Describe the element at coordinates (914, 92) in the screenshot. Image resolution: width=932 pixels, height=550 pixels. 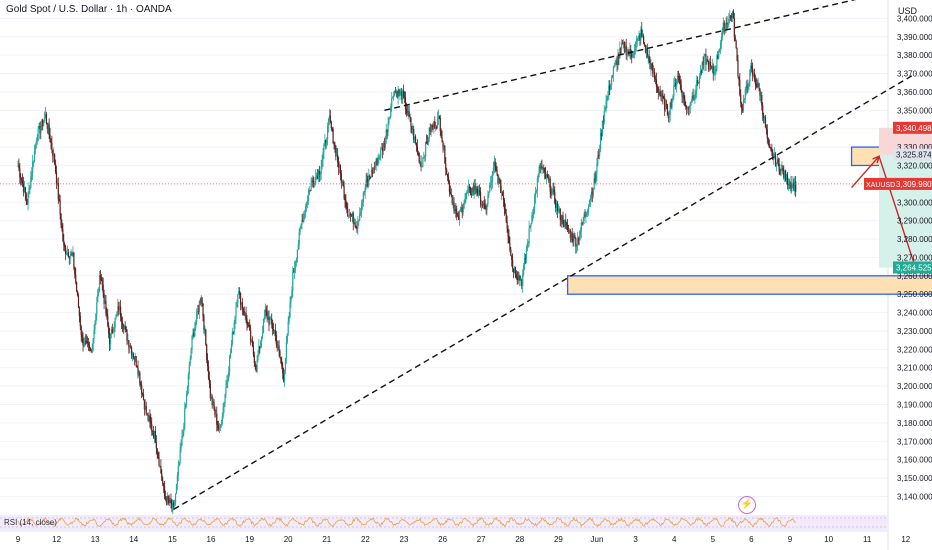
I see `y-tick-label: 3,360.000` at that location.